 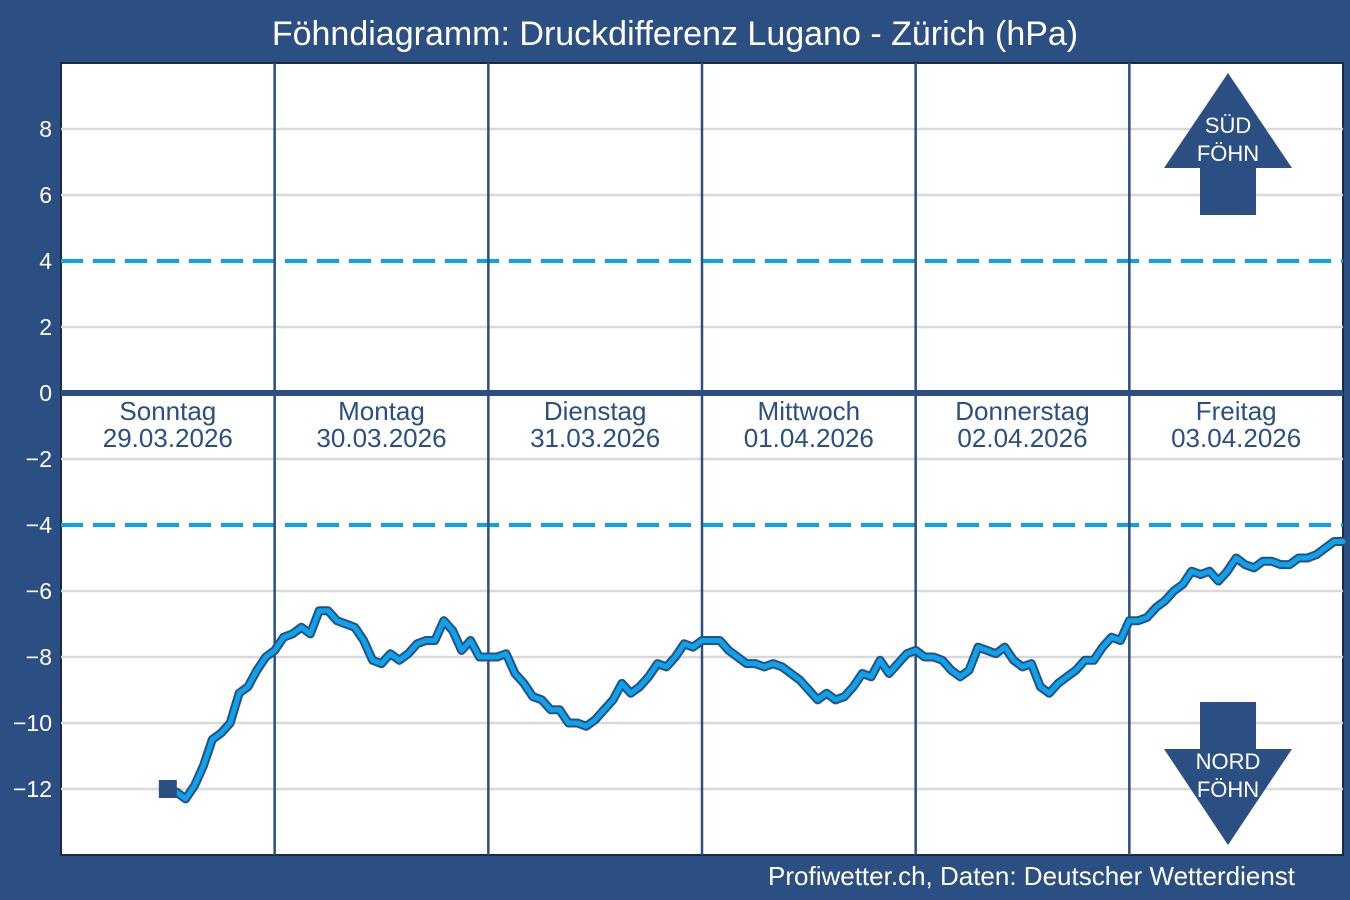 I want to click on day-label-name: Freitag, so click(x=1236, y=411).